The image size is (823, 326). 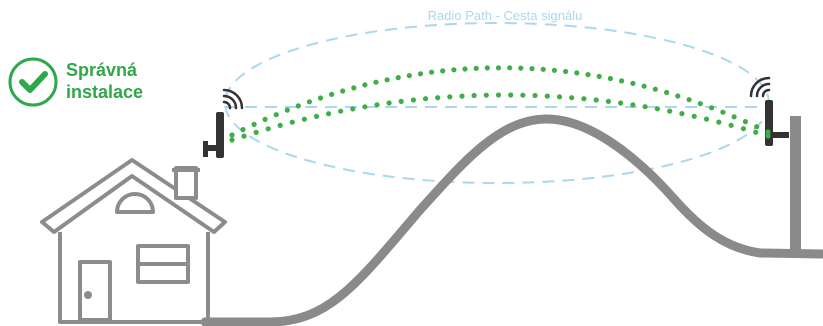 What do you see at coordinates (795, 186) in the screenshot?
I see `remote-pole` at bounding box center [795, 186].